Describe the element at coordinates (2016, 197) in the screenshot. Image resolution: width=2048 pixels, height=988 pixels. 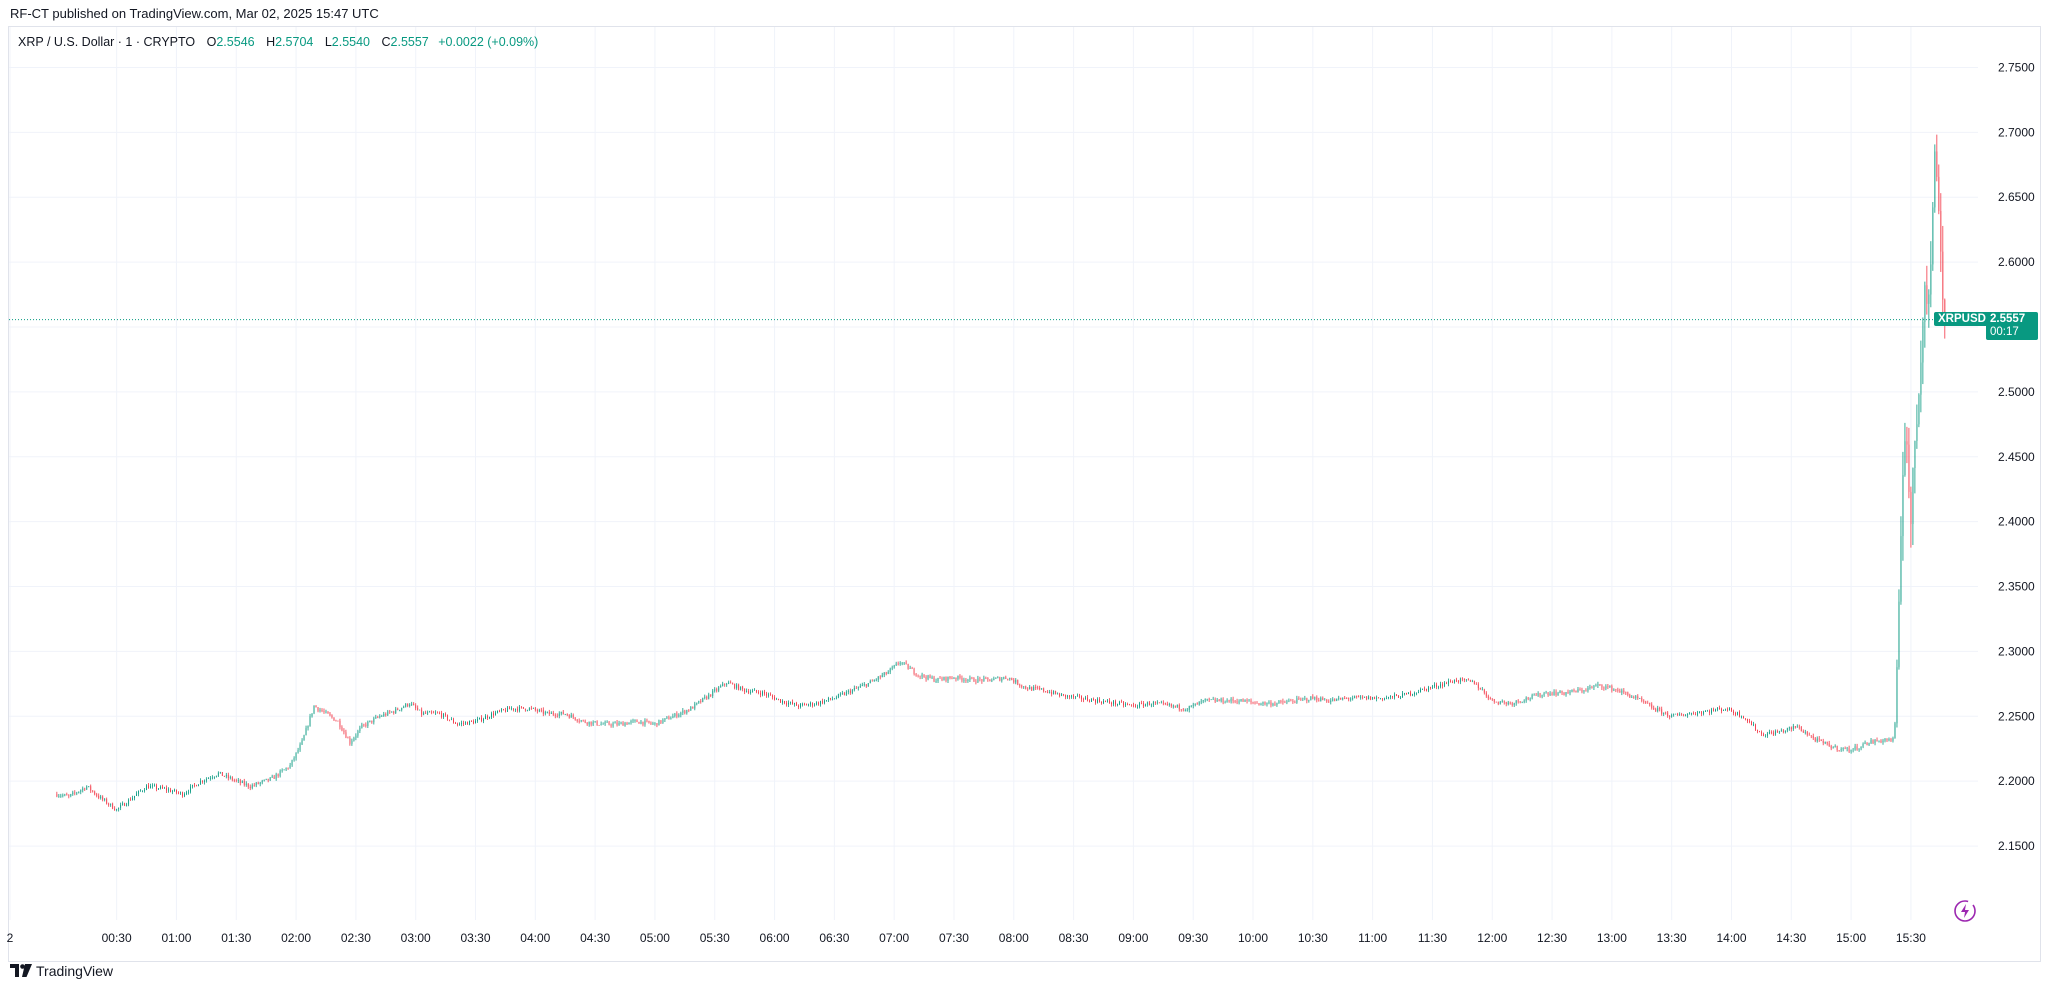
I see `y-tick-label: 2.6500` at that location.